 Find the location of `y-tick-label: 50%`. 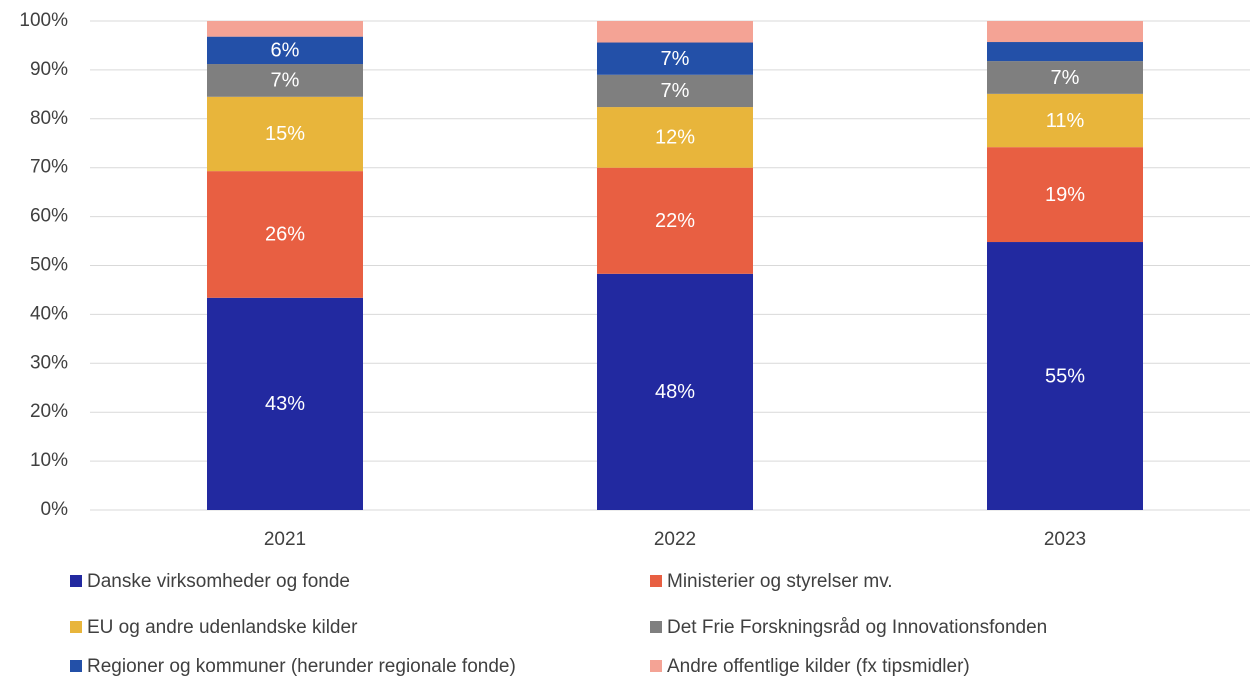

y-tick-label: 50% is located at coordinates (49, 265).